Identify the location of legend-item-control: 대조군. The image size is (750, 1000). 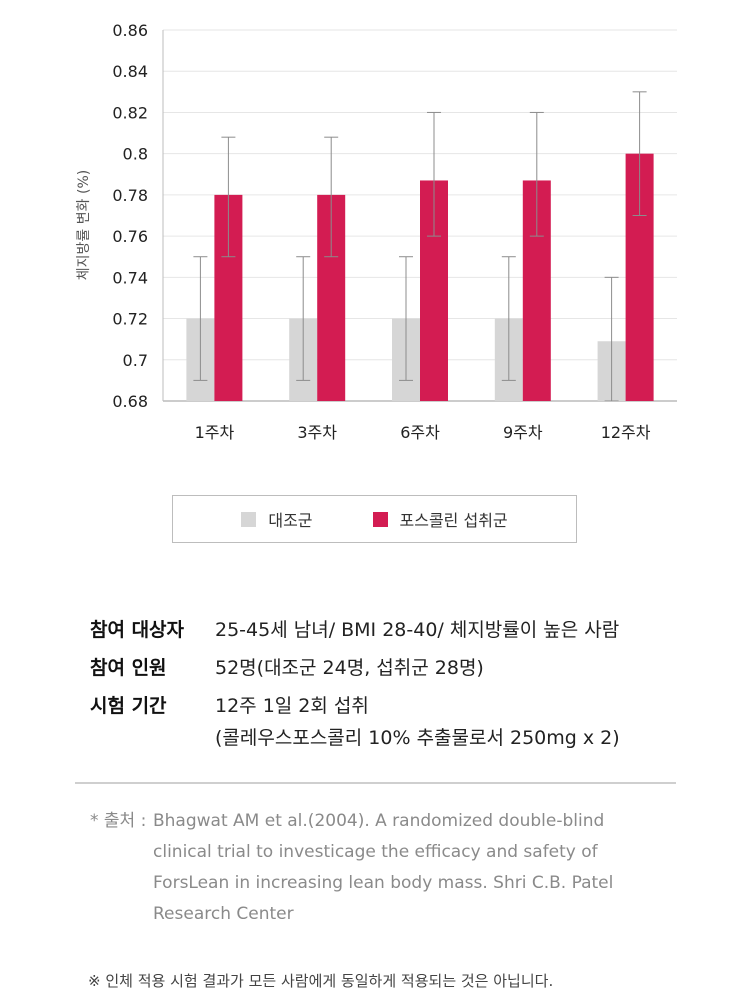
(277, 519).